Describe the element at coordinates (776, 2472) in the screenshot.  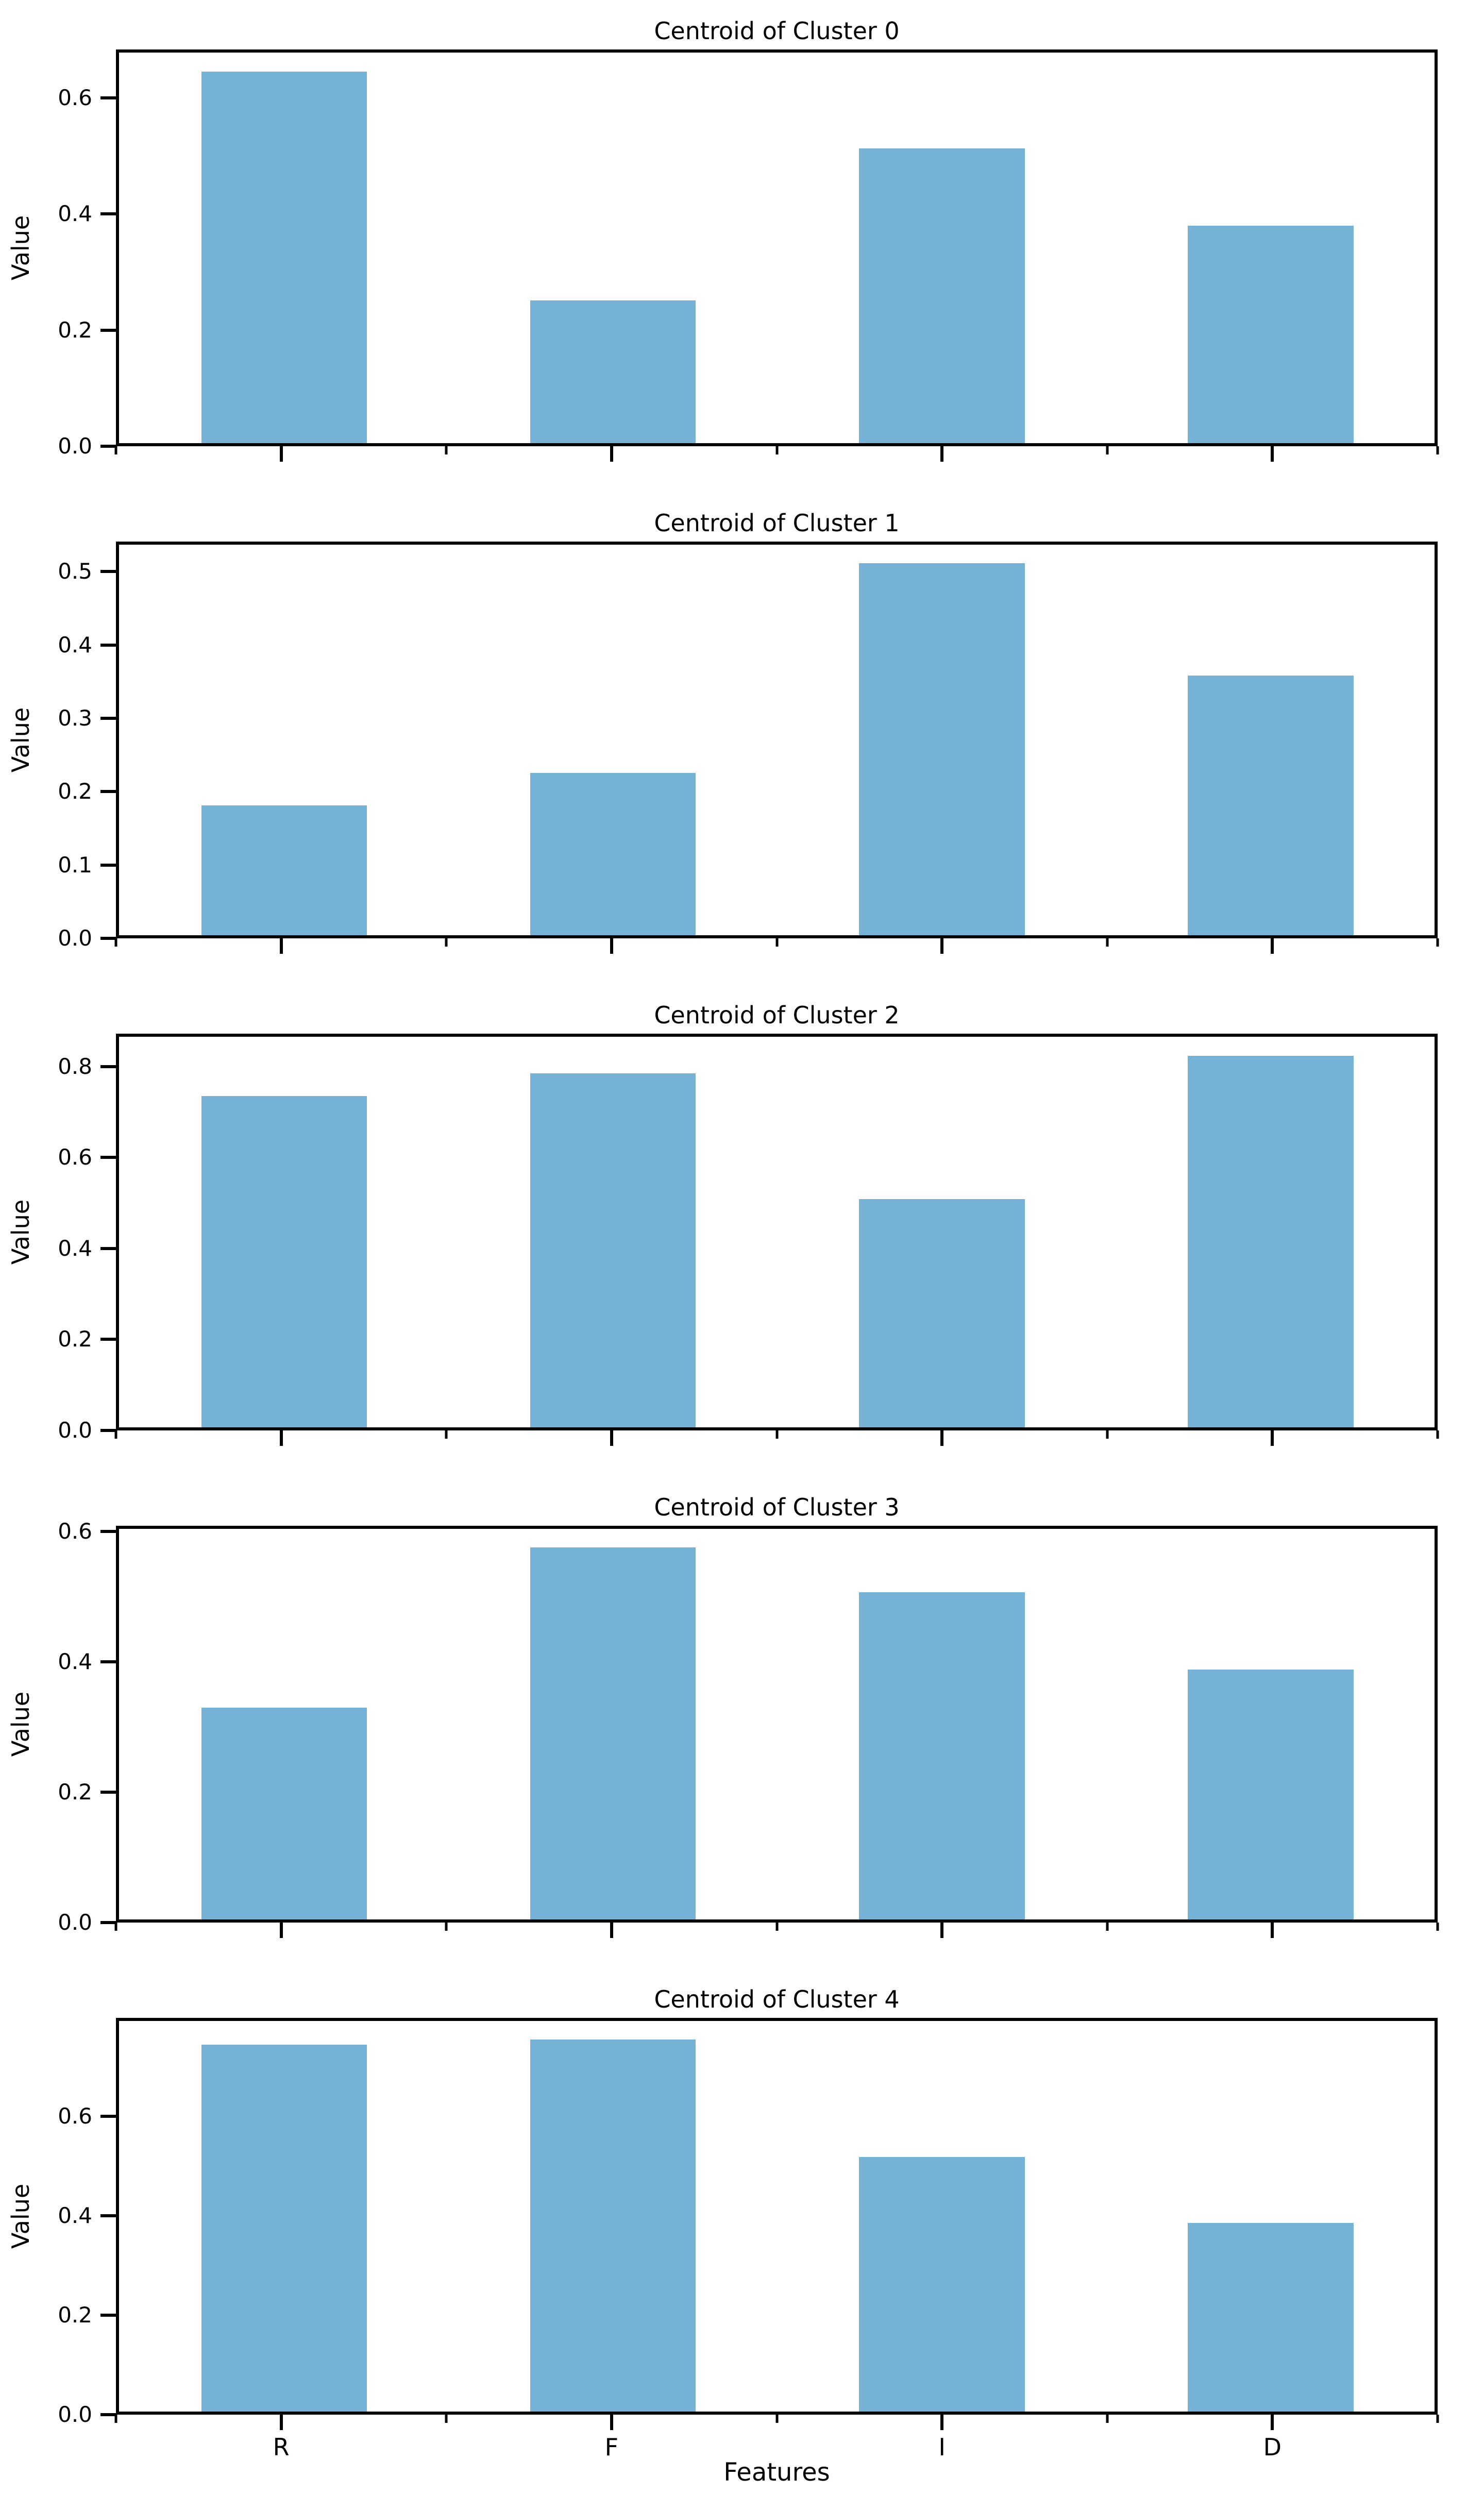
I see `x-axis-label: Features` at that location.